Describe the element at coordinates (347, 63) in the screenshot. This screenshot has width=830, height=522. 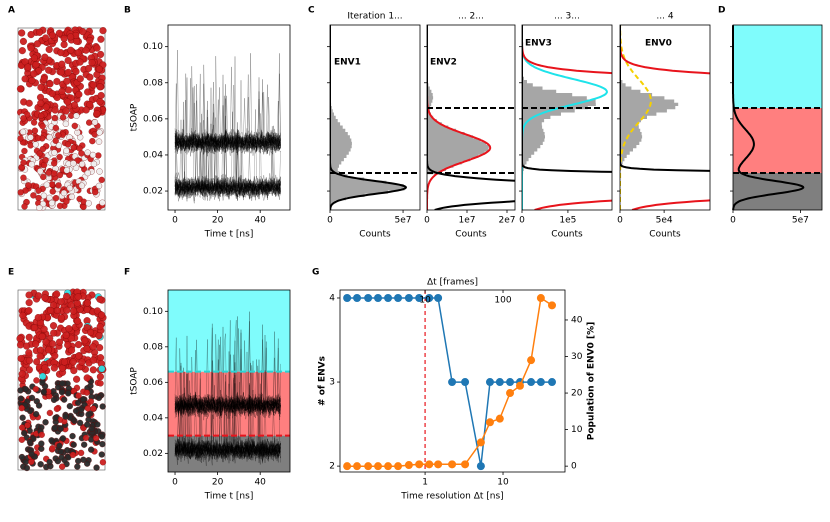
I see `env-label: ENV1` at that location.